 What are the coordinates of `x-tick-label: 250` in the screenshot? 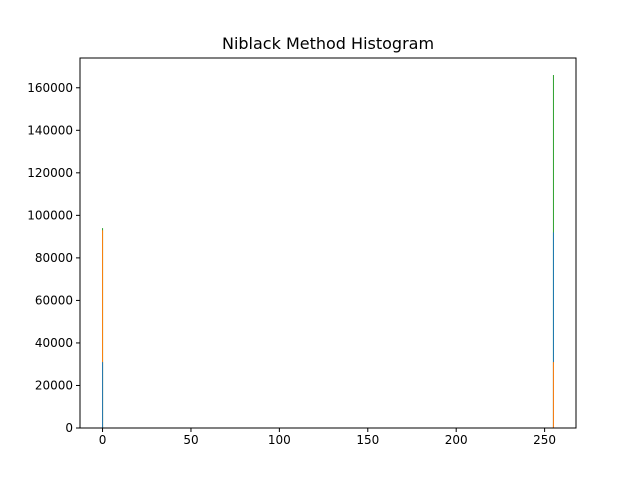 It's located at (544, 440).